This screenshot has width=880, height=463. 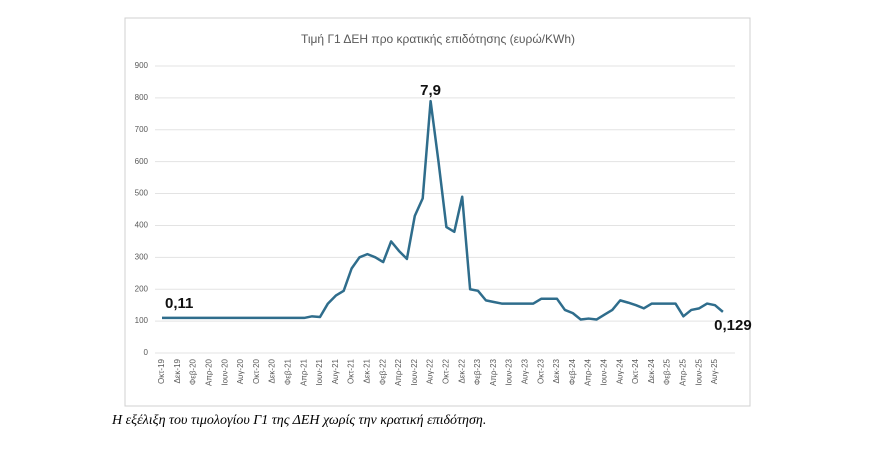 What do you see at coordinates (146, 352) in the screenshot?
I see `y-tick-label: 0` at bounding box center [146, 352].